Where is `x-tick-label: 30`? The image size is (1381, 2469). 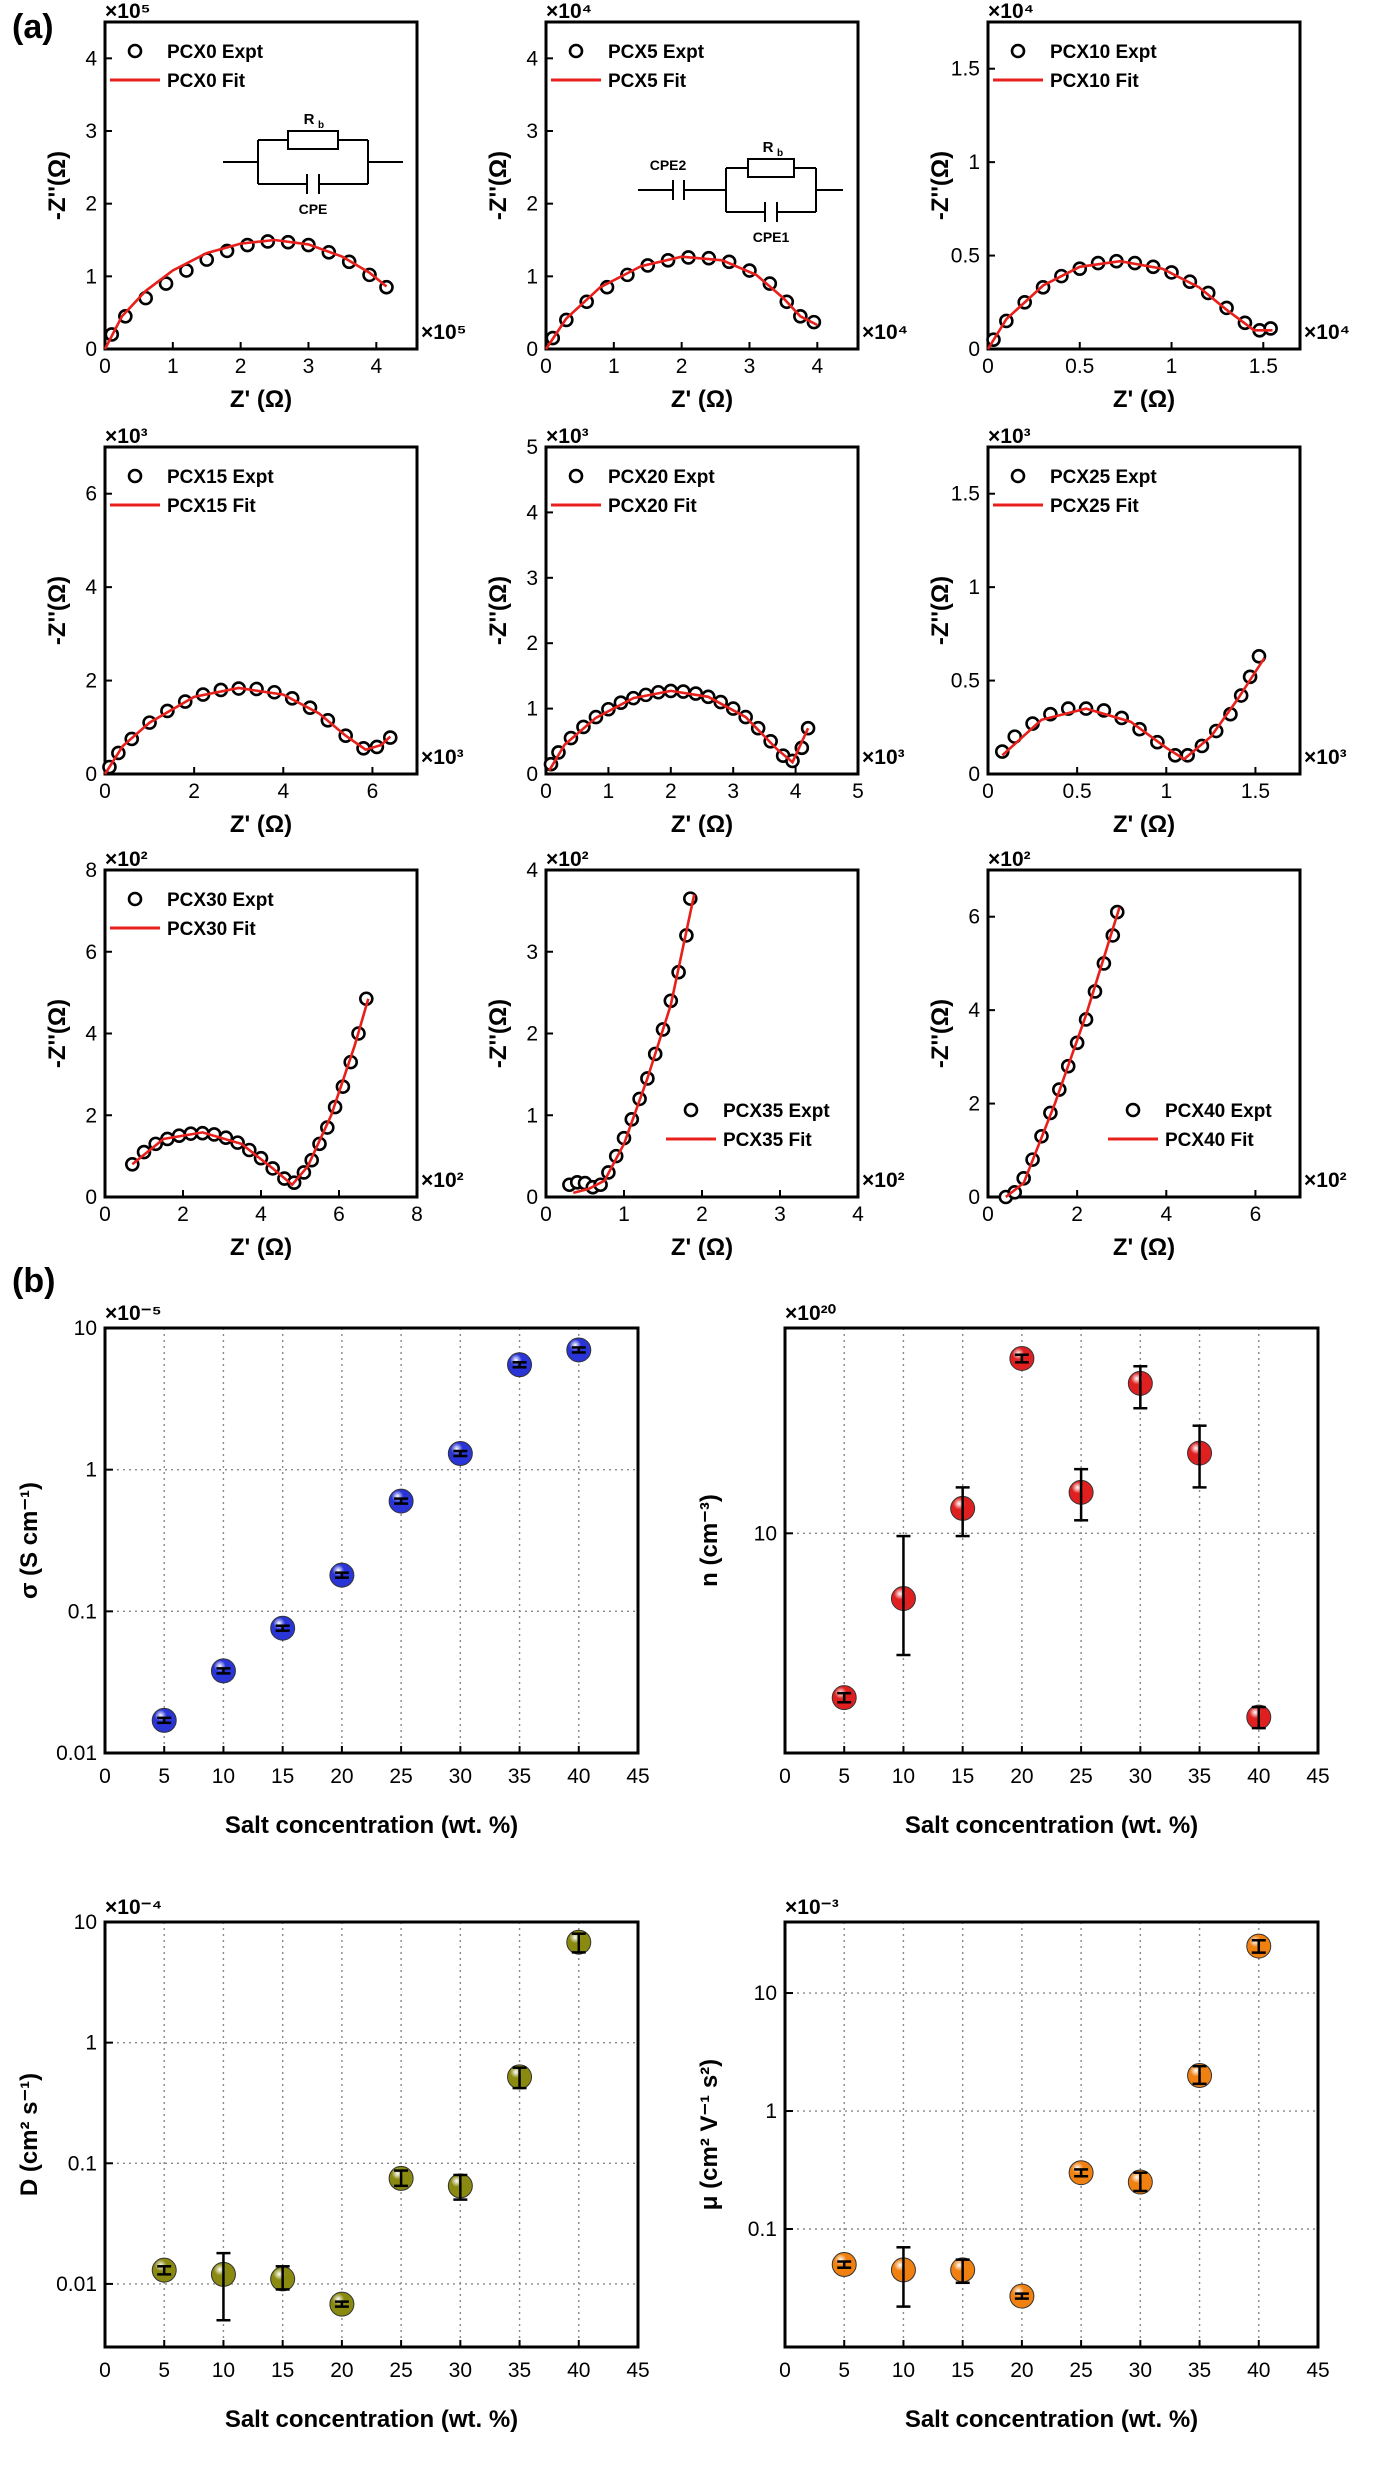 x-tick-label: 30 is located at coordinates (460, 1776).